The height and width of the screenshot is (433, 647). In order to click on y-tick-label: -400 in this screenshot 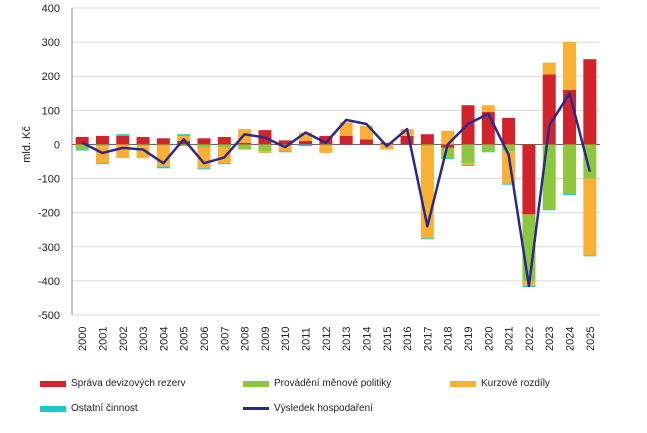, I will do `click(49, 282)`.